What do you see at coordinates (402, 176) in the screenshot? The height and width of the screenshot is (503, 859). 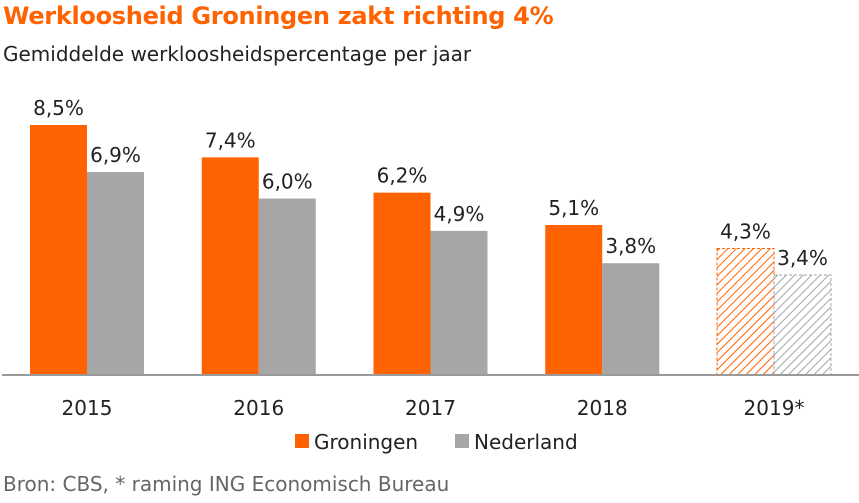 I see `data-label-groningen-2017: 6,2%` at bounding box center [402, 176].